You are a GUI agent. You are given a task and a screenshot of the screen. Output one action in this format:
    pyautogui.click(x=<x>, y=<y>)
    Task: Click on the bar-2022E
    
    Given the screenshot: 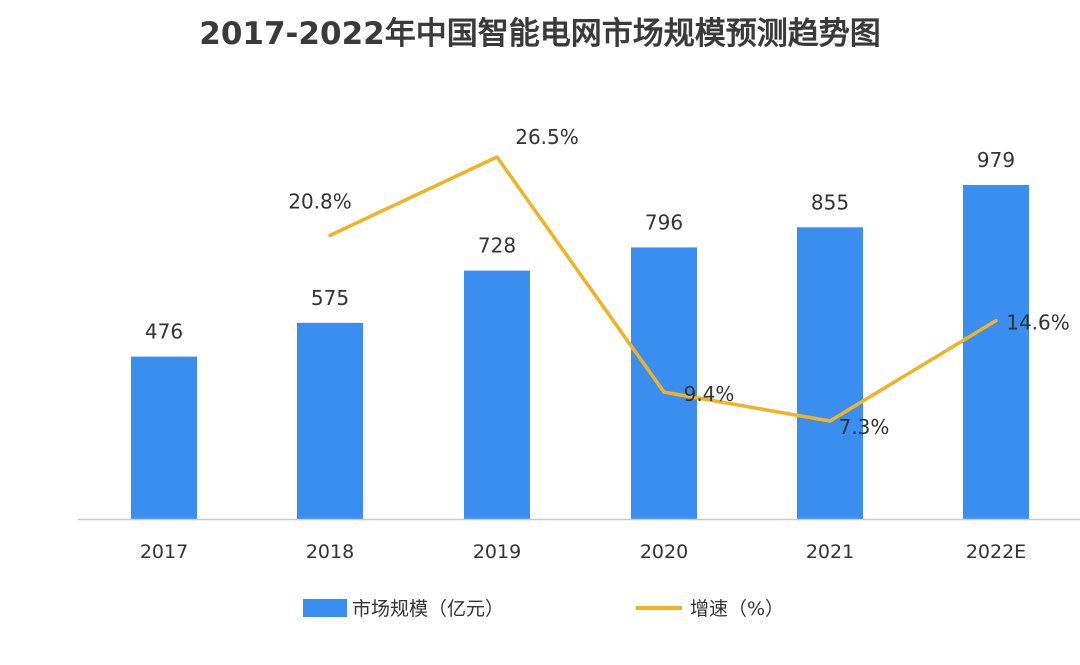 What is the action you would take?
    pyautogui.click(x=996, y=352)
    